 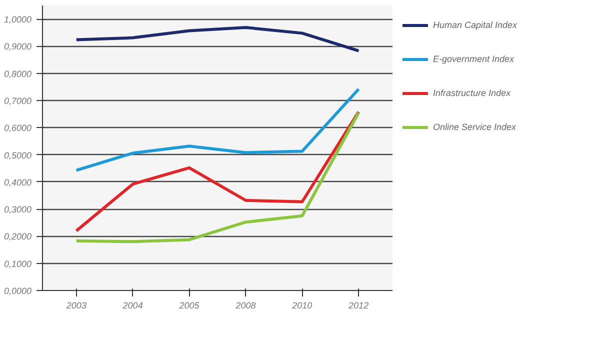 I want to click on y-tick-label: 0,0000, so click(x=18, y=291).